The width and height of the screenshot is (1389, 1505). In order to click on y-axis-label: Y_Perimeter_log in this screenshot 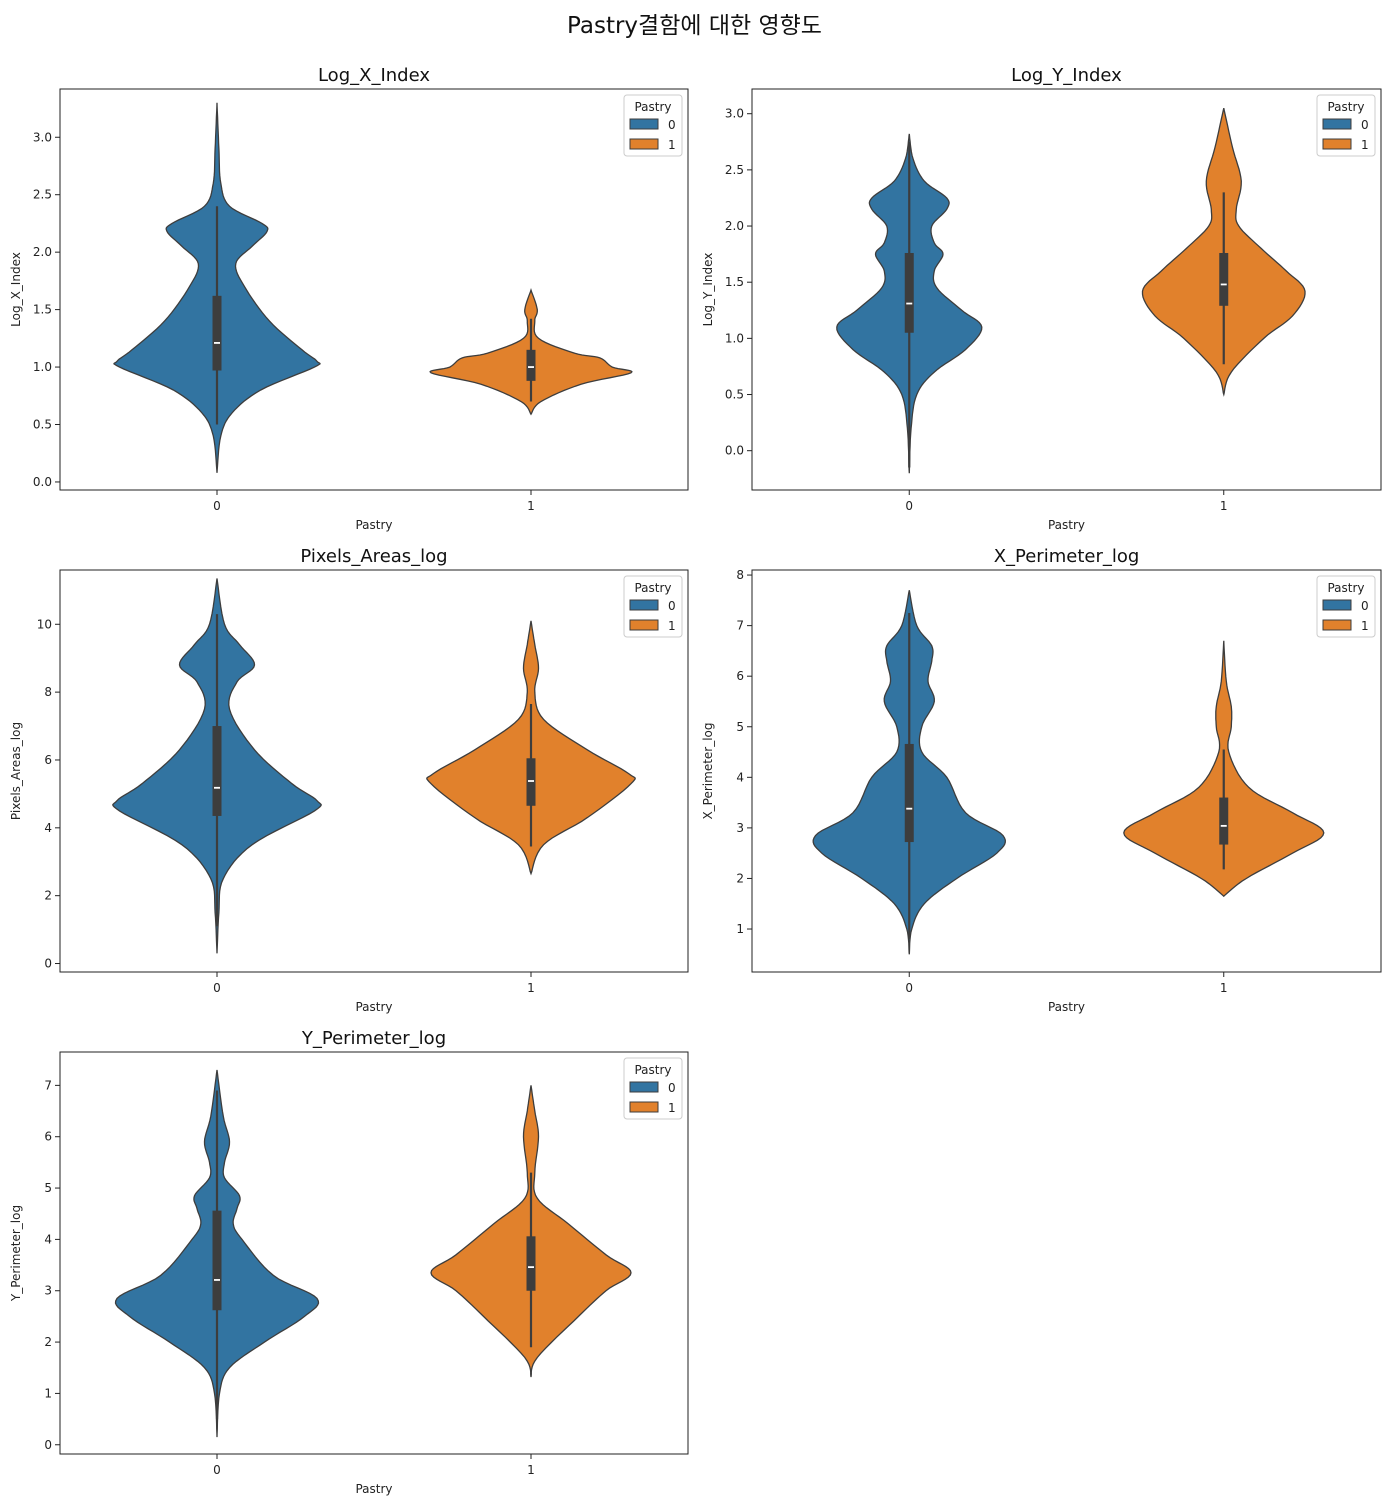, I will do `click(16, 1253)`.